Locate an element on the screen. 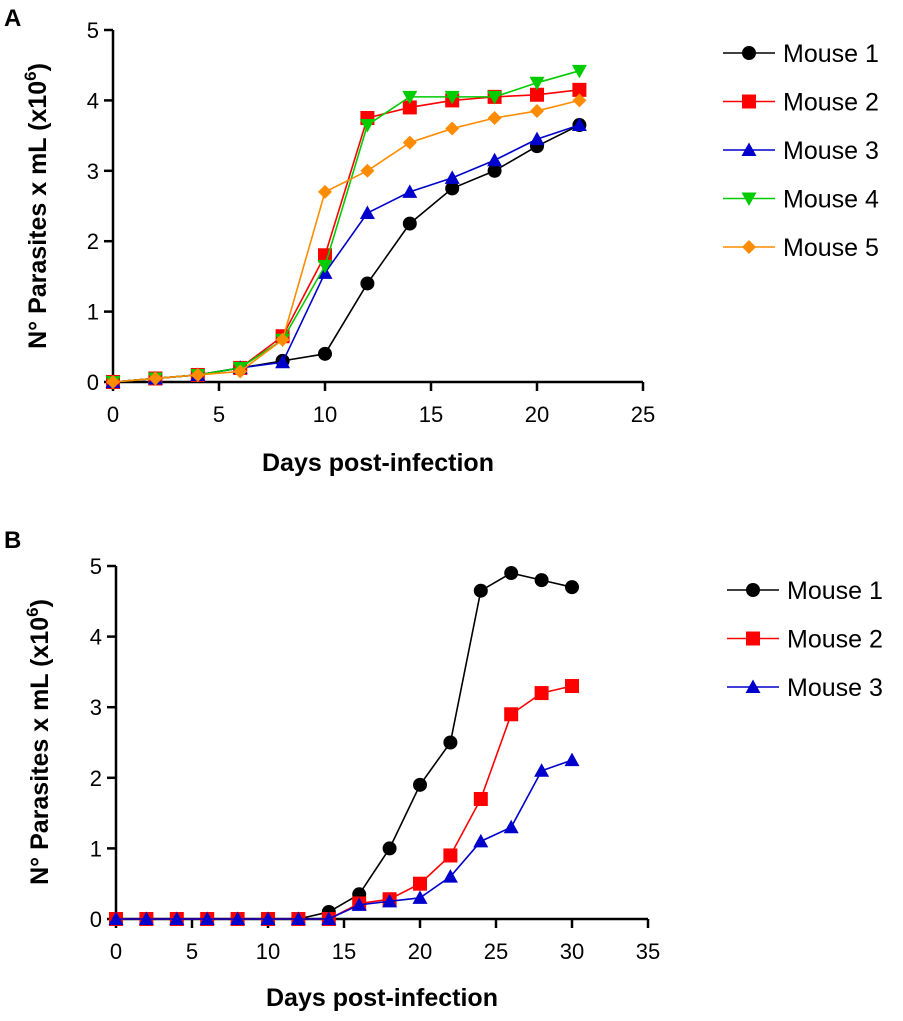 This screenshot has height=1021, width=903. panel-b-x-tick-label: 15 is located at coordinates (344, 951).